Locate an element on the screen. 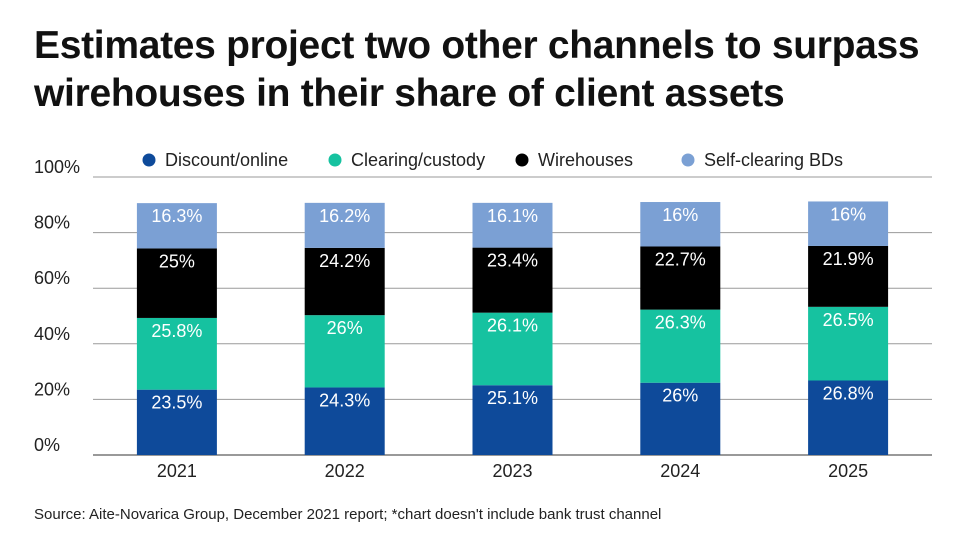  data-label: 24.2% is located at coordinates (344, 261).